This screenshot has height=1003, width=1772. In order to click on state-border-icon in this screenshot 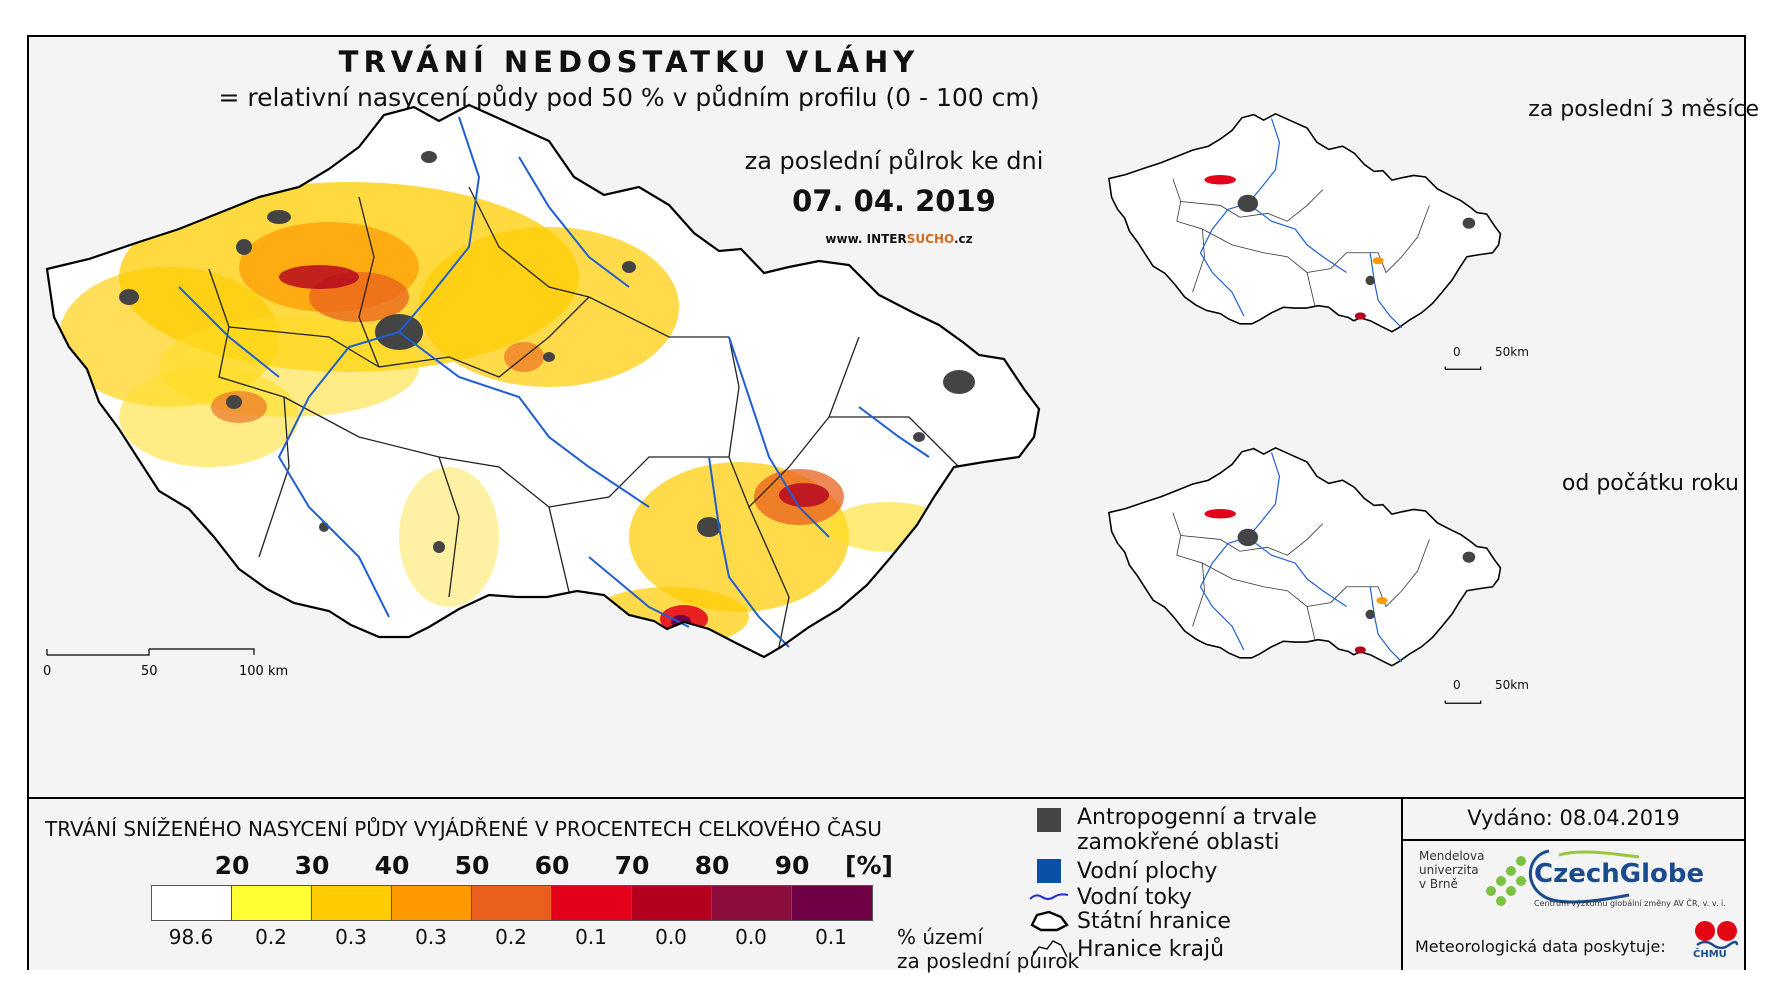, I will do `click(1049, 921)`.